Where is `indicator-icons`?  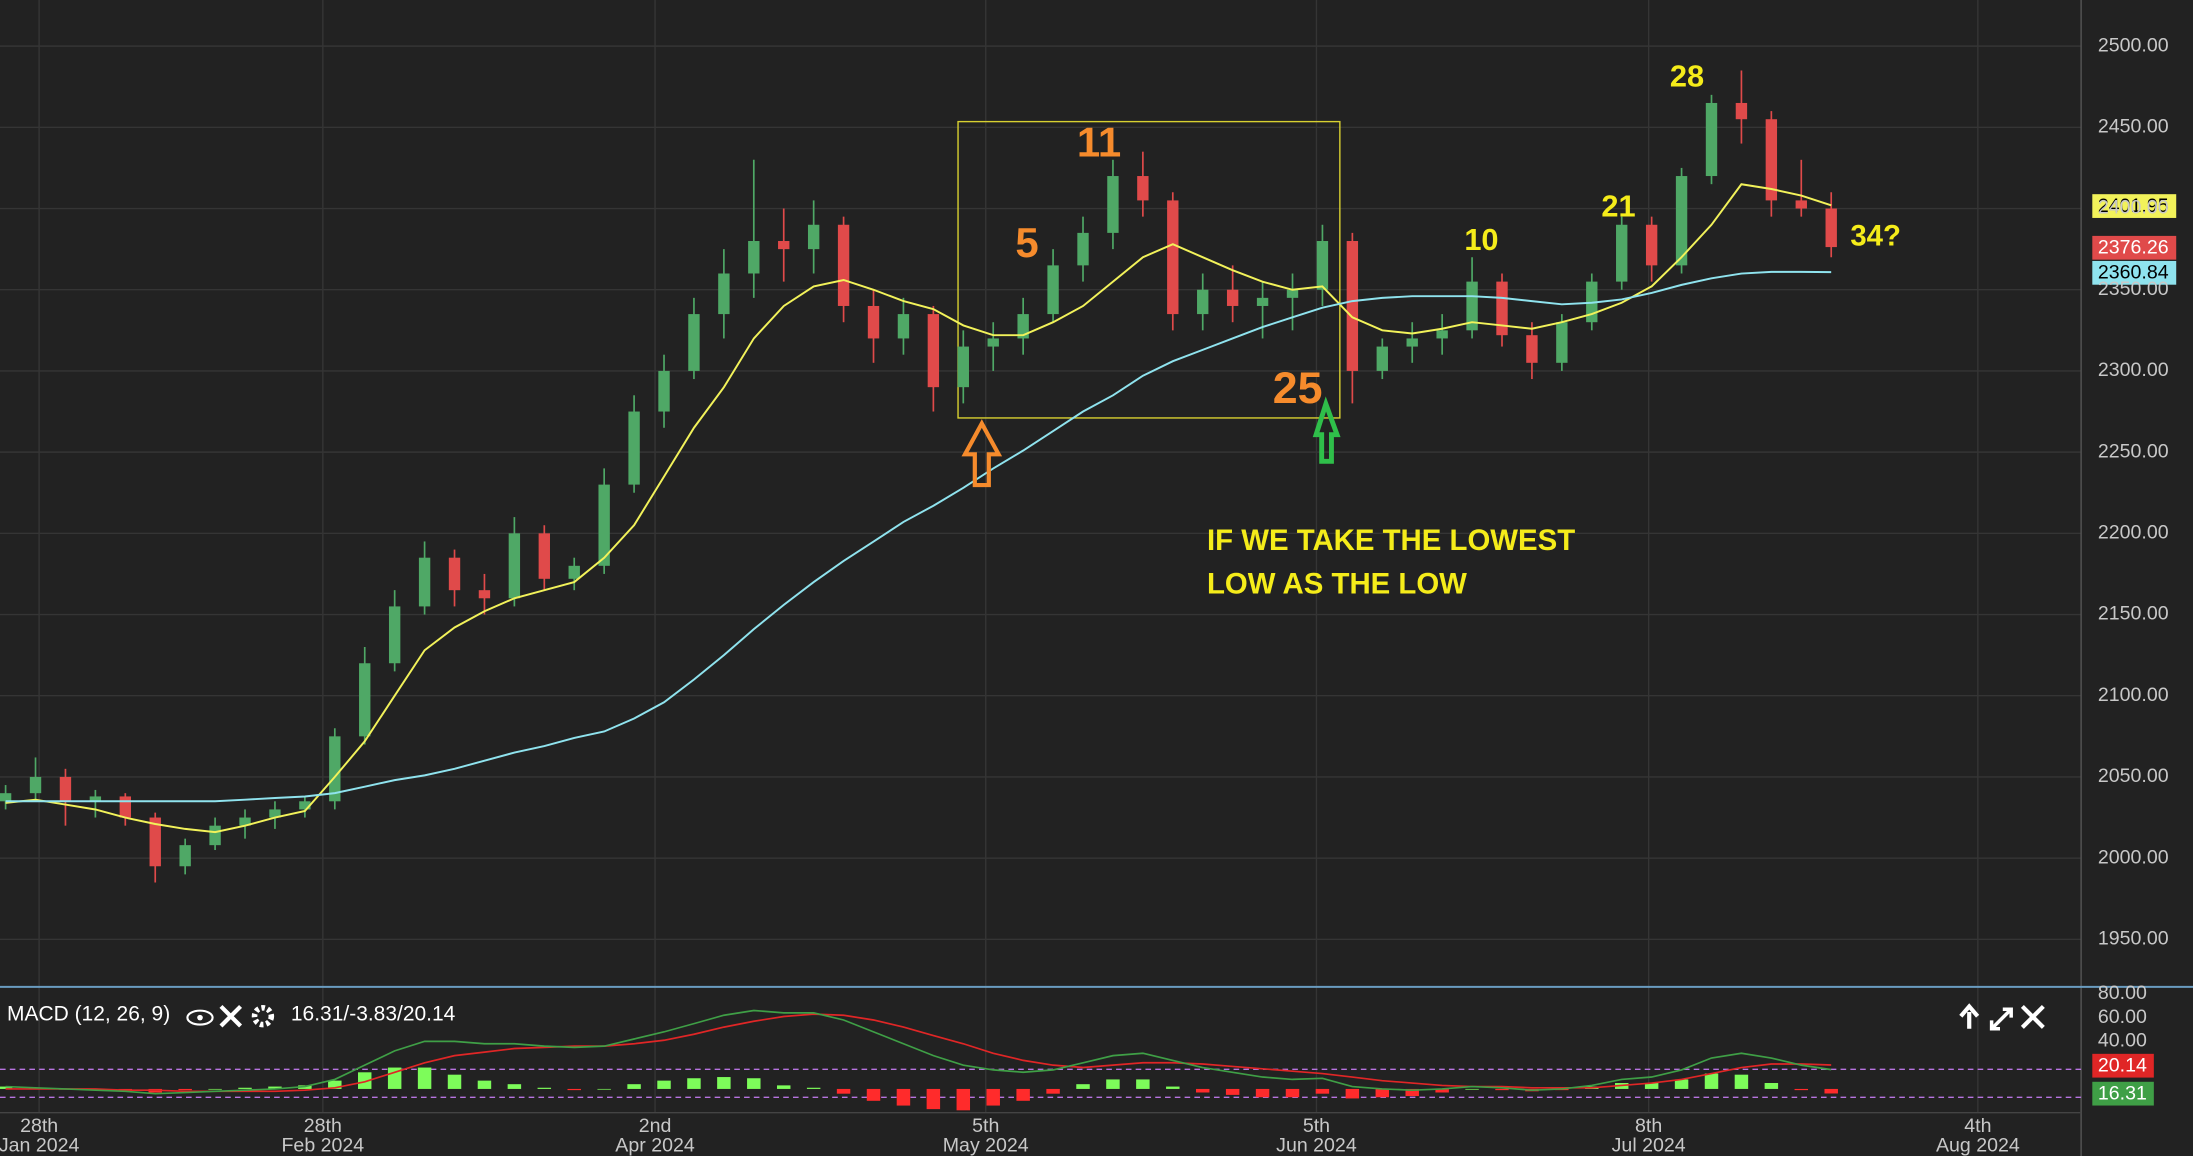
indicator-icons is located at coordinates (1115, 1017).